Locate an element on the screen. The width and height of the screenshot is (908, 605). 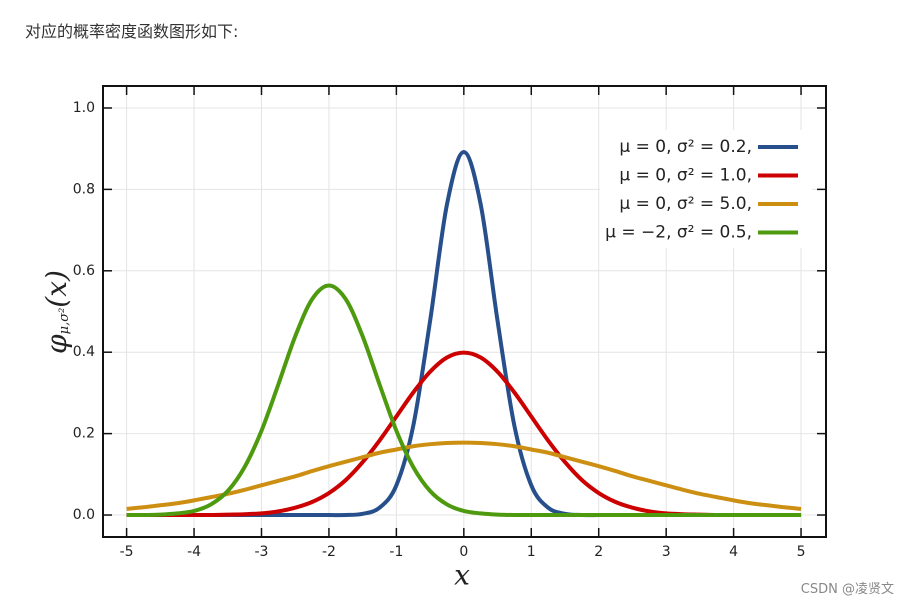
y-tick-label: 0.0 is located at coordinates (84, 515).